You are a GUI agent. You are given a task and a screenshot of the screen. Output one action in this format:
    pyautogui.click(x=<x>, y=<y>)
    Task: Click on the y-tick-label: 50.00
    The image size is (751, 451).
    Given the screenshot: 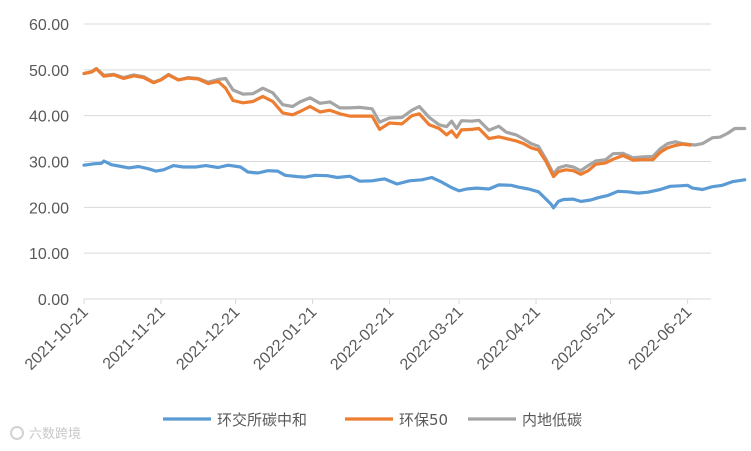 What is the action you would take?
    pyautogui.click(x=49, y=71)
    